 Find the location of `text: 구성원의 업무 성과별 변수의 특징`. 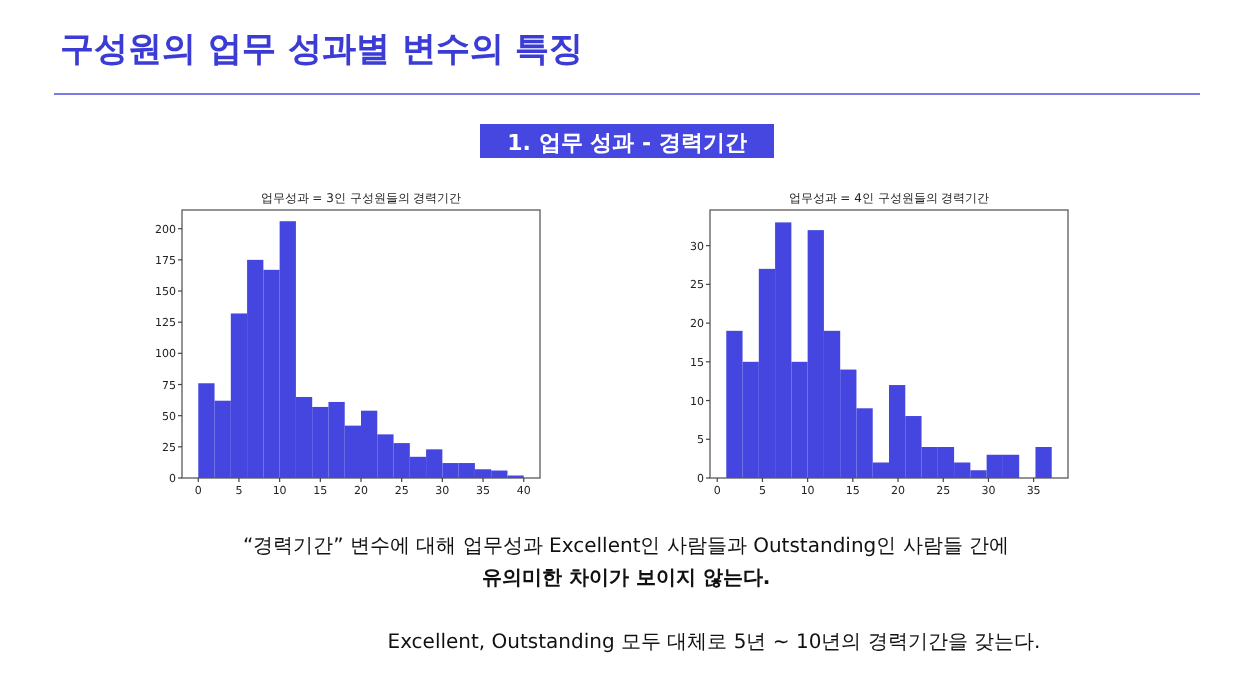

text: 구성원의 업무 성과별 변수의 특징 is located at coordinates (322, 50).